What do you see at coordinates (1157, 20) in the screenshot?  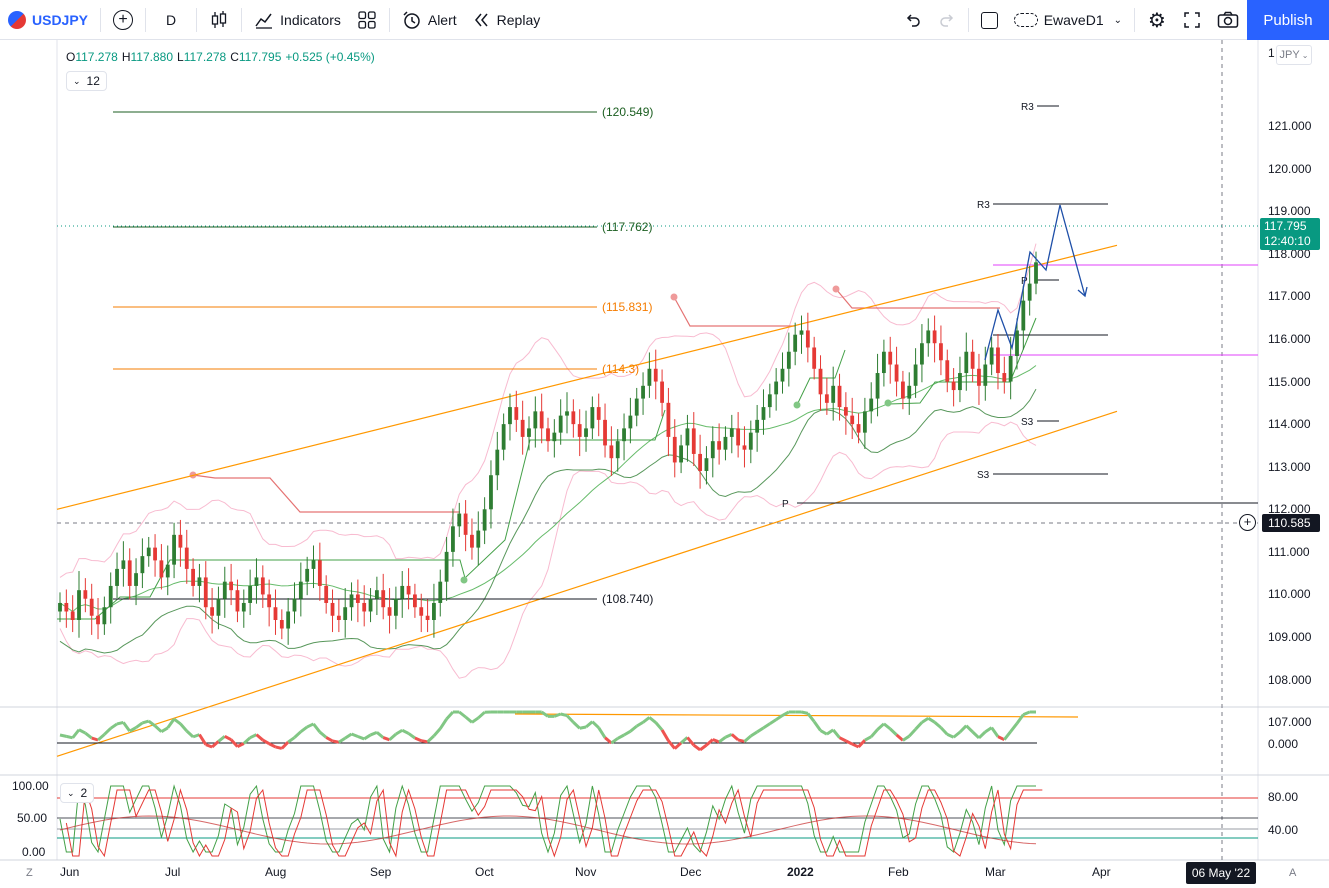 I see `settings-button: ⚙` at bounding box center [1157, 20].